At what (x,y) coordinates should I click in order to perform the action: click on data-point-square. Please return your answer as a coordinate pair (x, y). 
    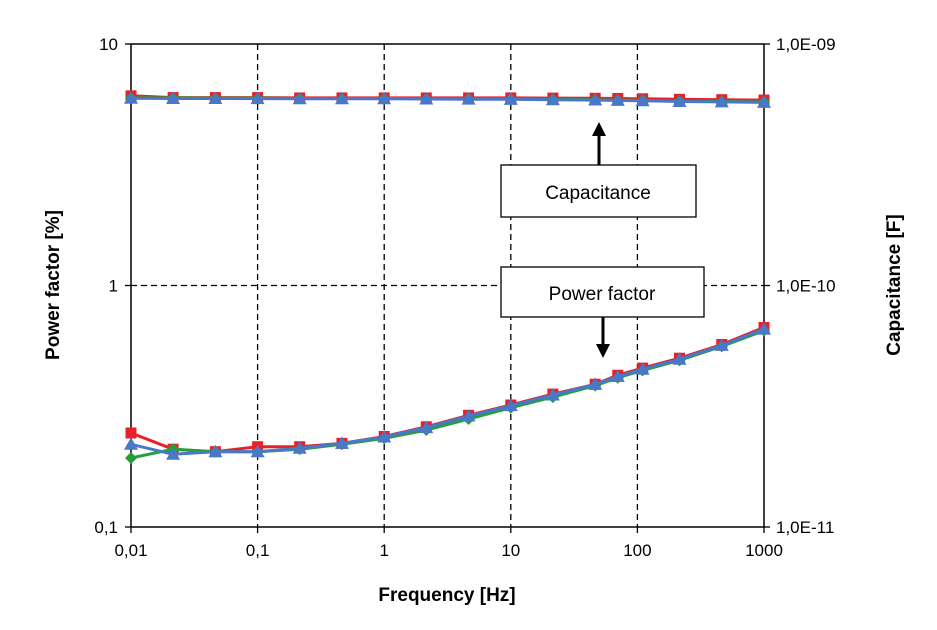
    Looking at the image, I should click on (131, 433).